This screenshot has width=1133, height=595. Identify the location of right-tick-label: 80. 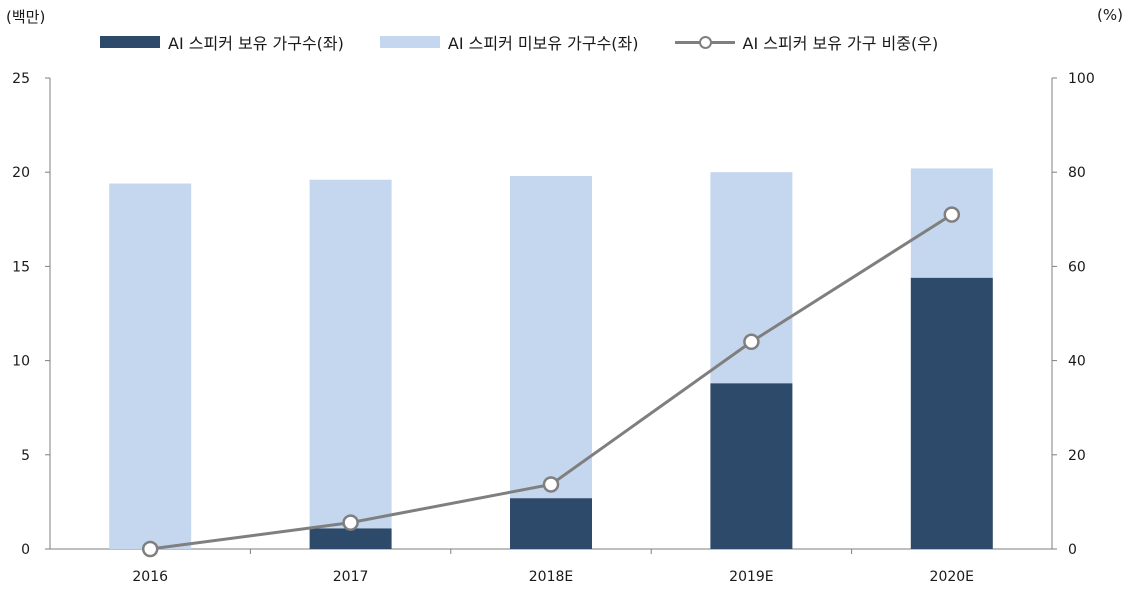
(1077, 173).